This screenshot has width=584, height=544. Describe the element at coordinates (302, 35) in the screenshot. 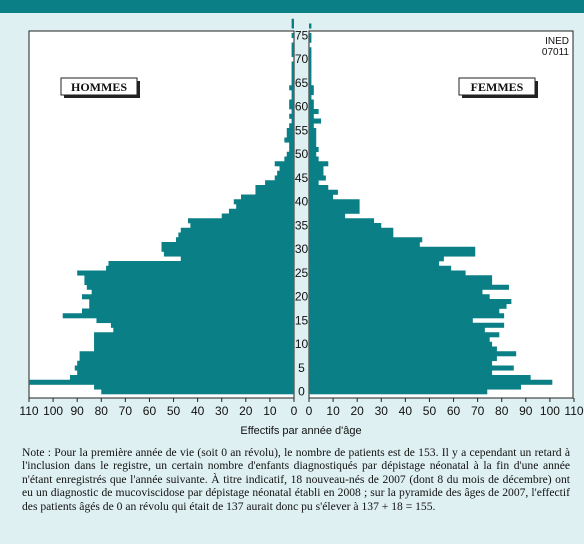

I see `age-tick-label-75: 75` at that location.